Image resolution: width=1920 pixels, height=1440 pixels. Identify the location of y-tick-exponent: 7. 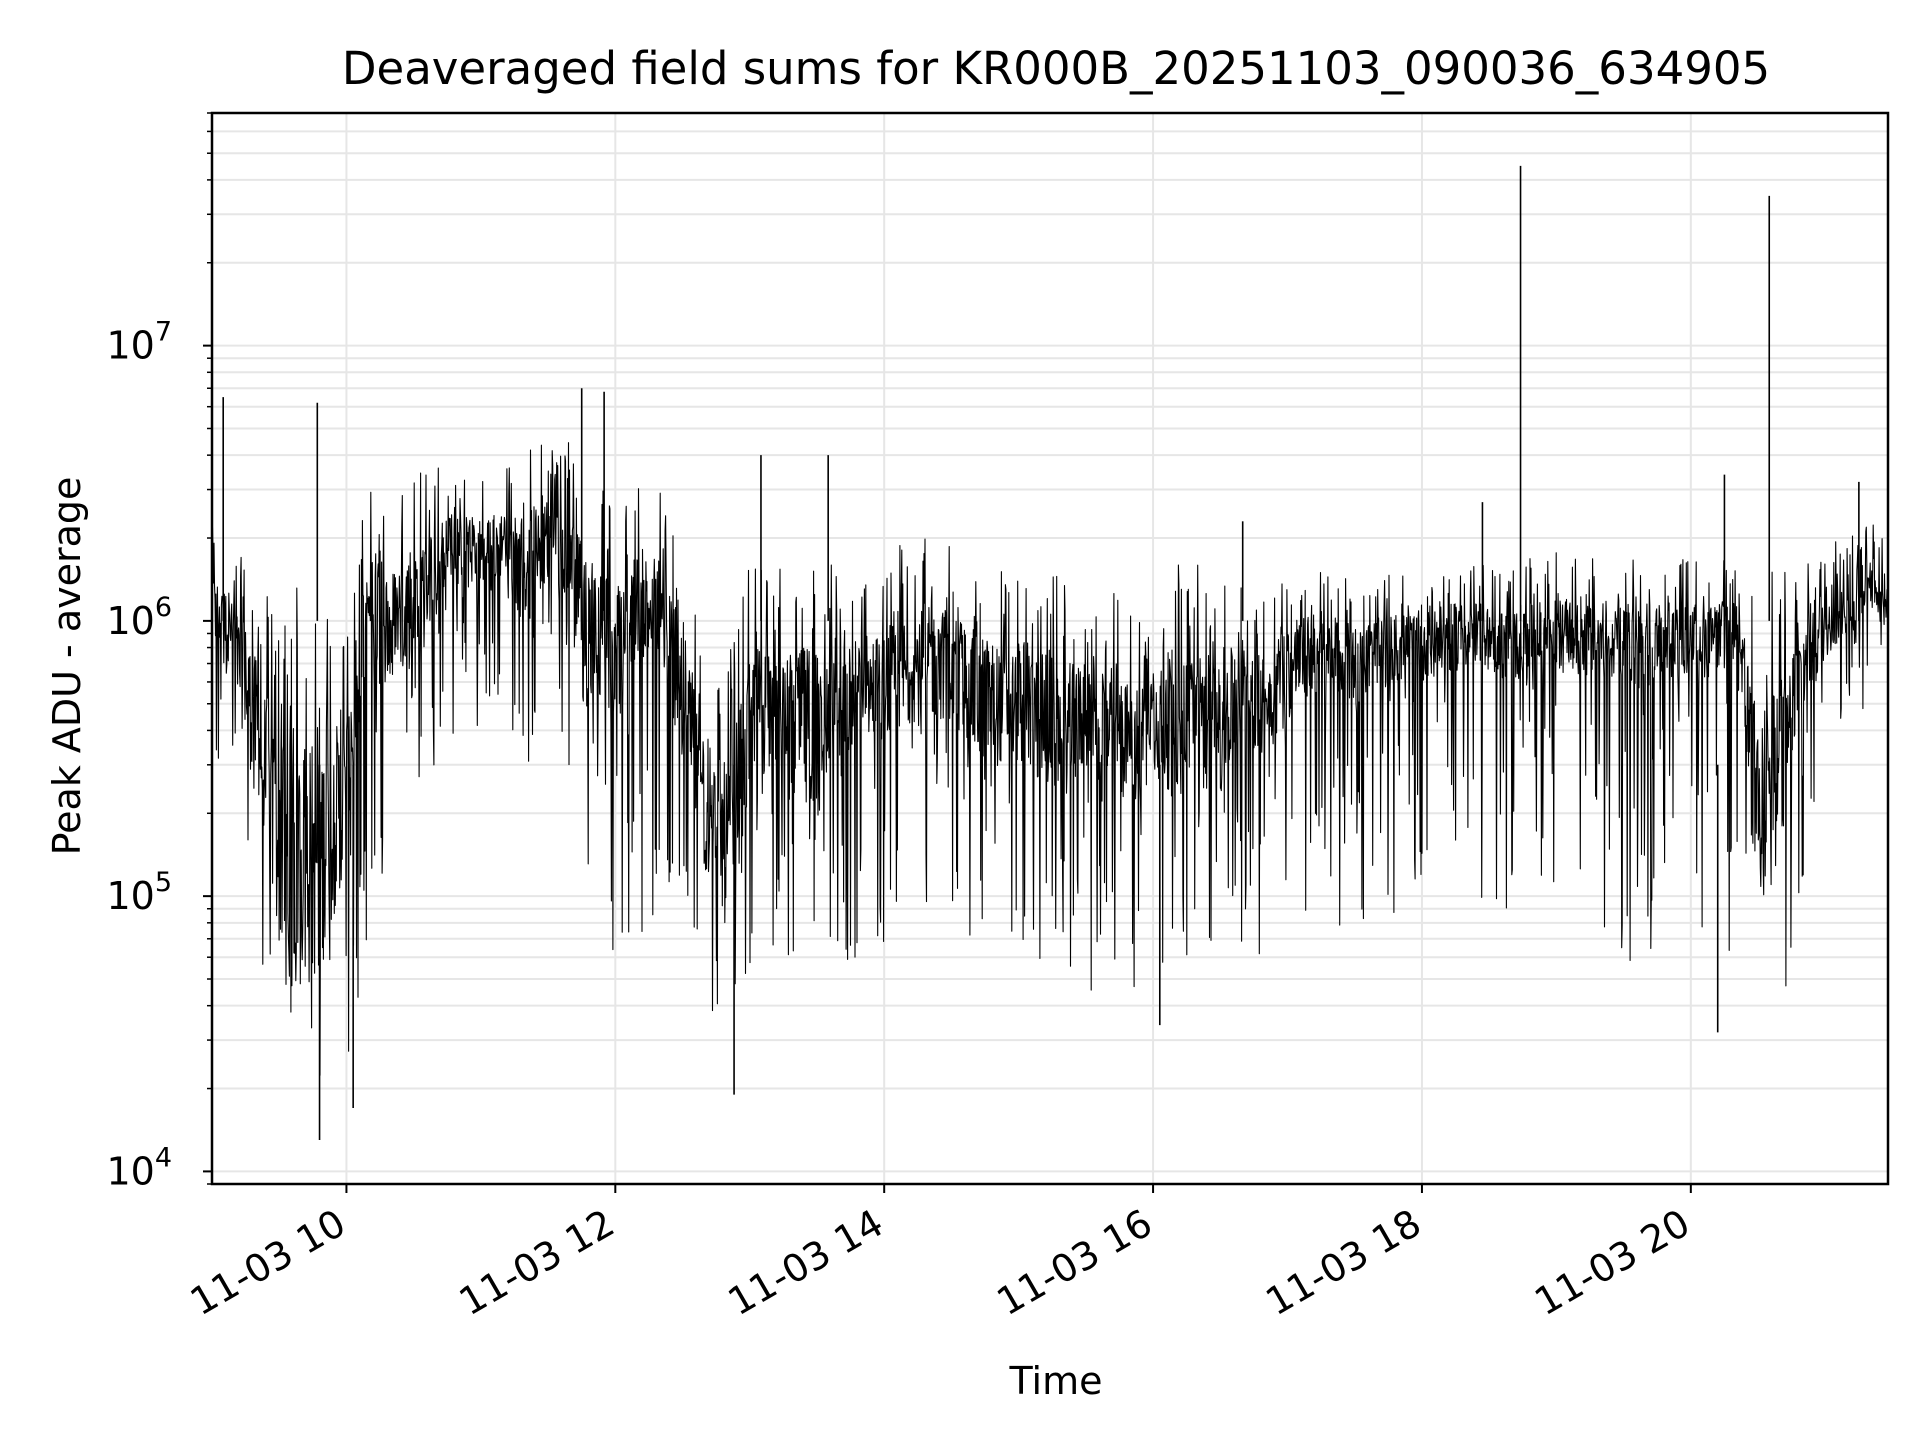
(163, 332).